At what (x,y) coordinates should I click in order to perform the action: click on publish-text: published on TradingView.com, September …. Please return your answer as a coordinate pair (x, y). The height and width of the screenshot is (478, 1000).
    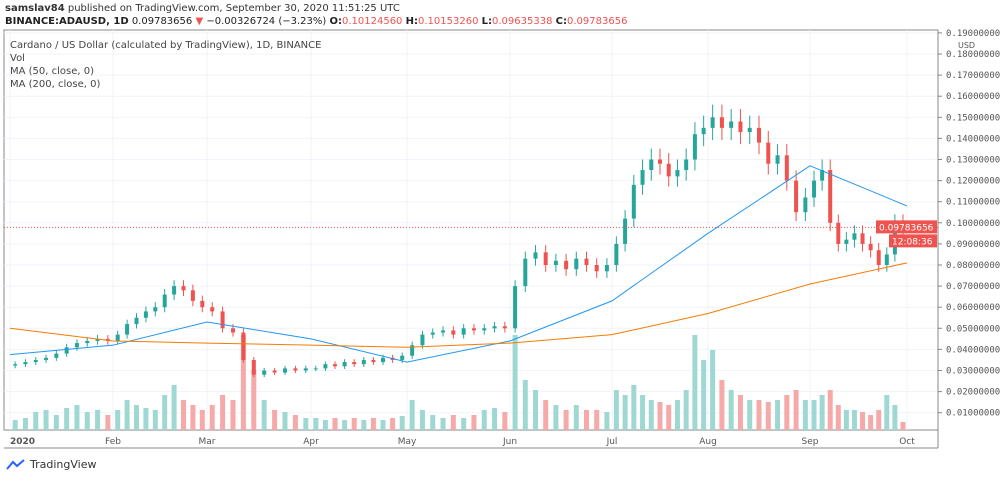
    Looking at the image, I should click on (233, 8).